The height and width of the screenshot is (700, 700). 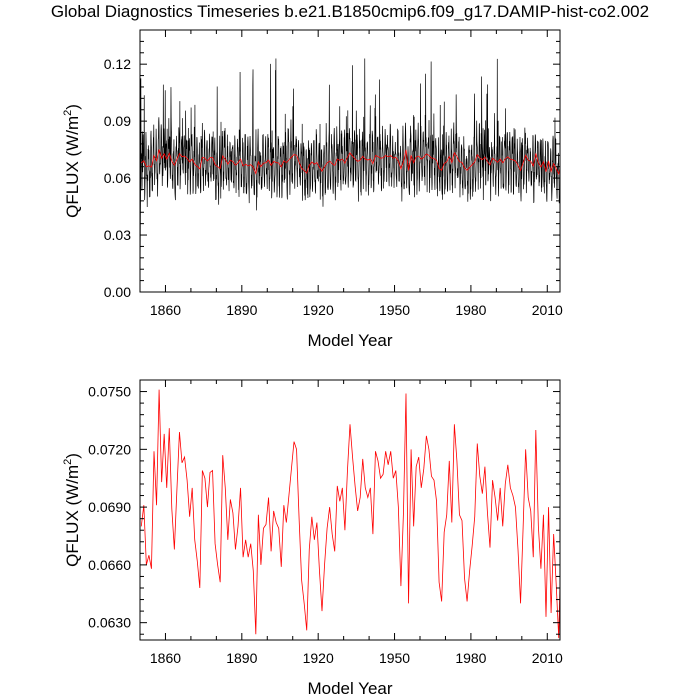 I want to click on y-tick-label: 0.0720, so click(x=109, y=449).